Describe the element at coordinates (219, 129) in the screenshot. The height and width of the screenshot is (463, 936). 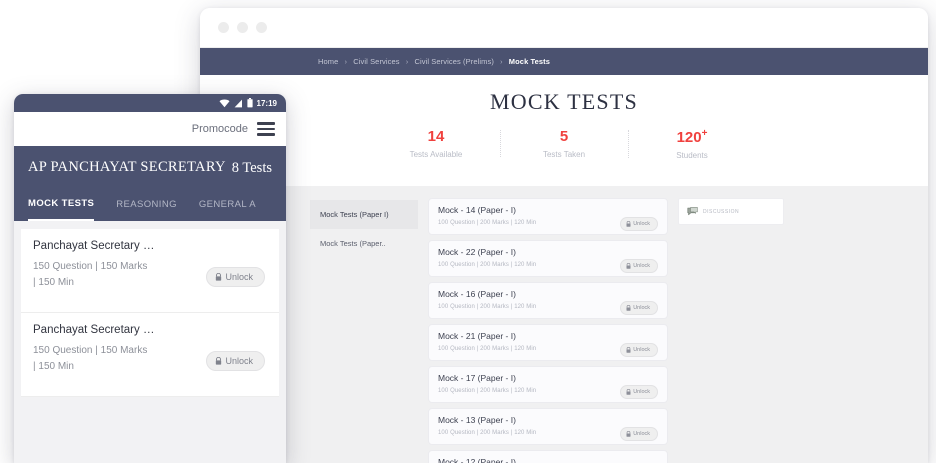
I see `promocode-link: Promocode` at that location.